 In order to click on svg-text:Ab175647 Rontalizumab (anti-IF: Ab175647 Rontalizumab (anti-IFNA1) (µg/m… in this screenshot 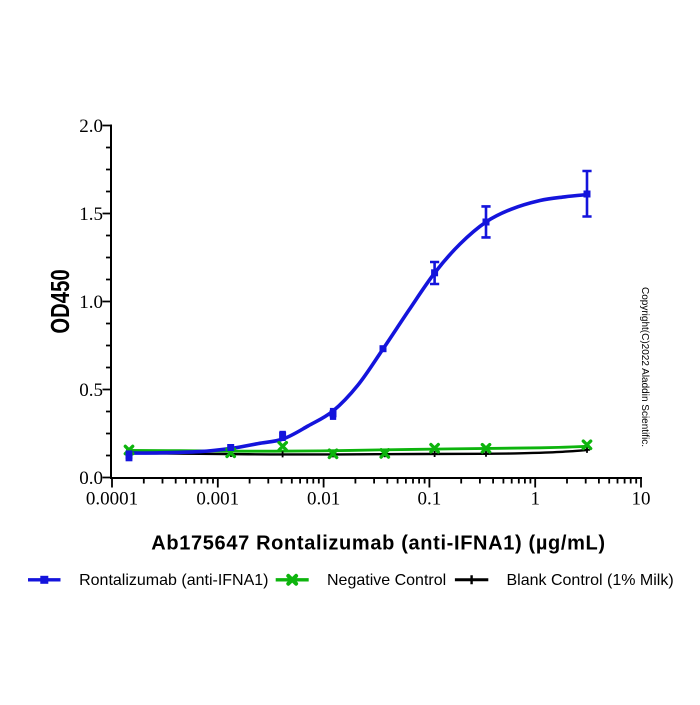, I will do `click(378, 544)`.